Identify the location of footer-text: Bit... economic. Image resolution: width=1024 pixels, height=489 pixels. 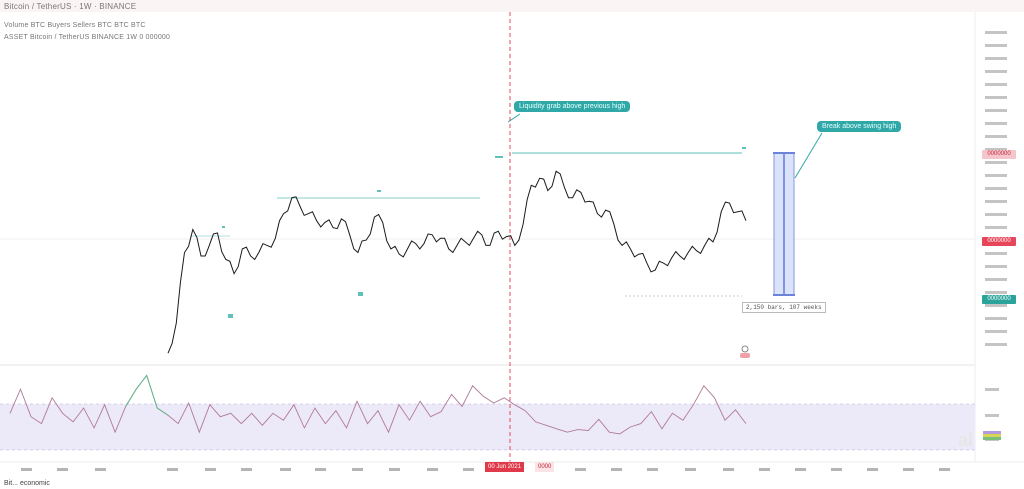
(27, 483).